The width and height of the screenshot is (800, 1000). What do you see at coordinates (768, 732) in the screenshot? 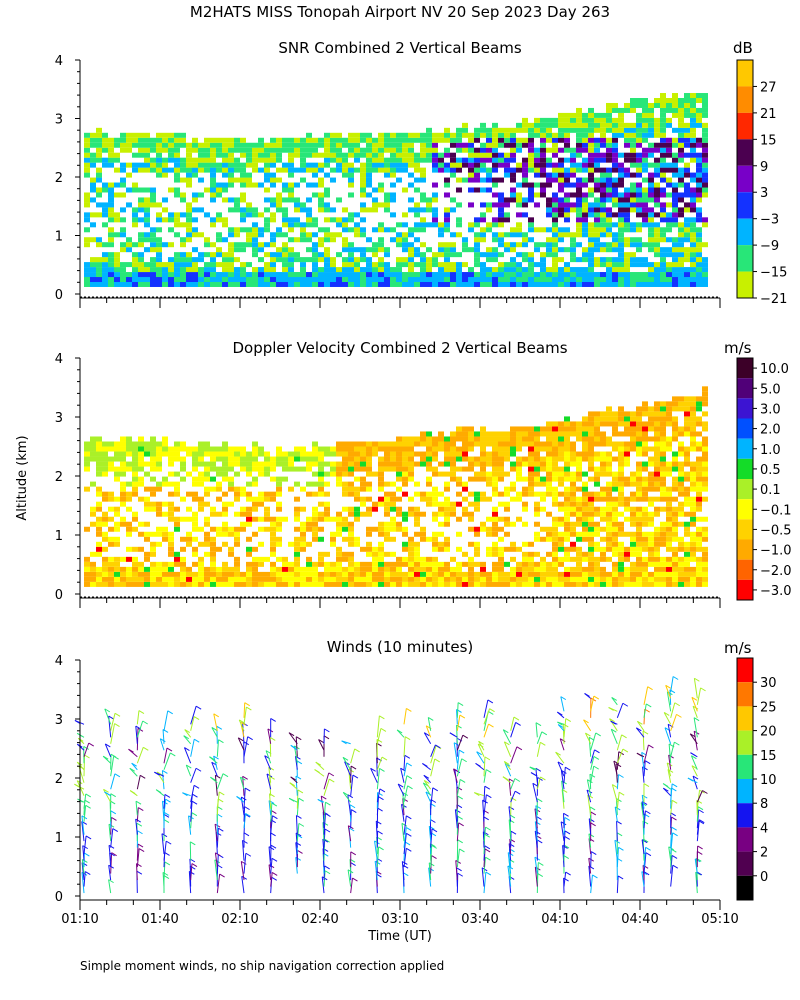
I see `colorbar-label: 20` at bounding box center [768, 732].